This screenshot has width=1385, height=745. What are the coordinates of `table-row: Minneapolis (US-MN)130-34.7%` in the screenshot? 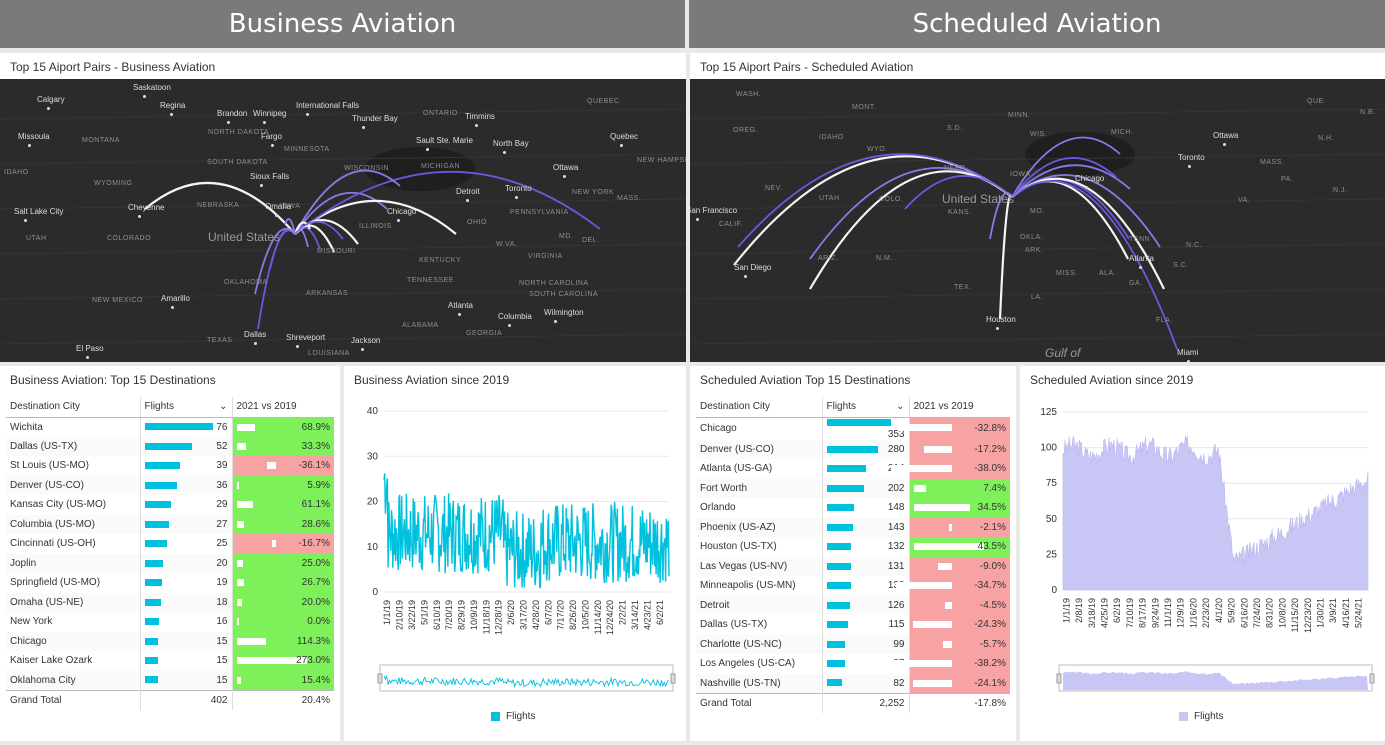 It's located at (853, 586).